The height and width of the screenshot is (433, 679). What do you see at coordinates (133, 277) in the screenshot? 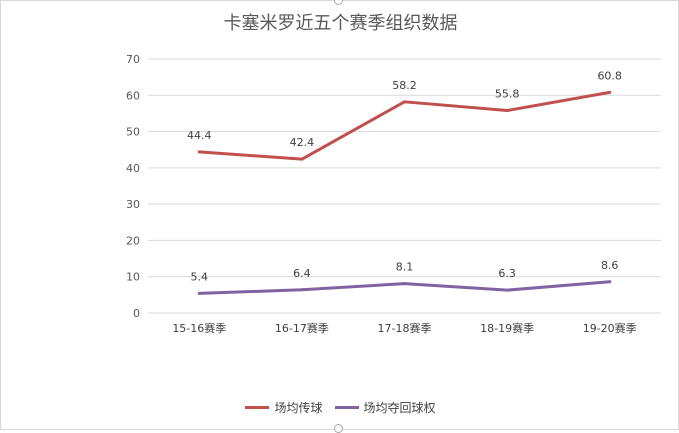
I see `y-tick-label: 10` at bounding box center [133, 277].